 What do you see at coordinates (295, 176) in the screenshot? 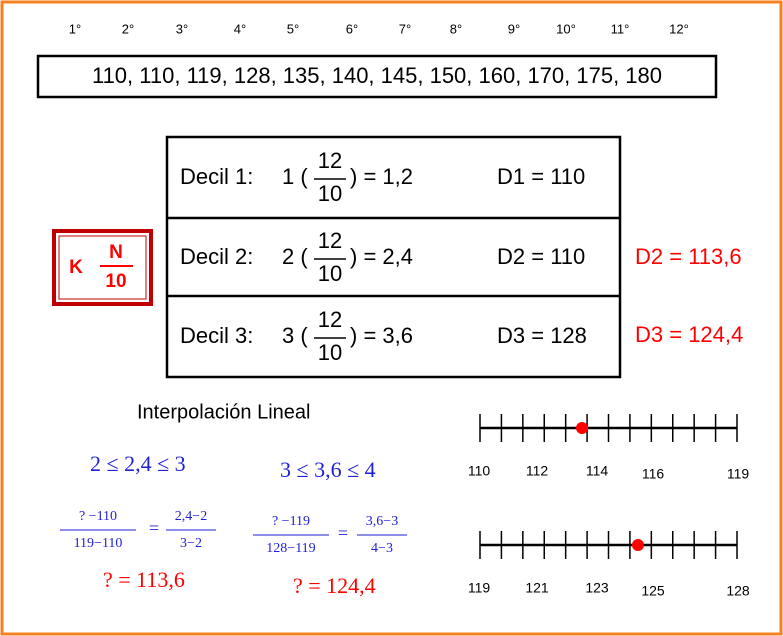
I see `decile-k: 1 (` at bounding box center [295, 176].